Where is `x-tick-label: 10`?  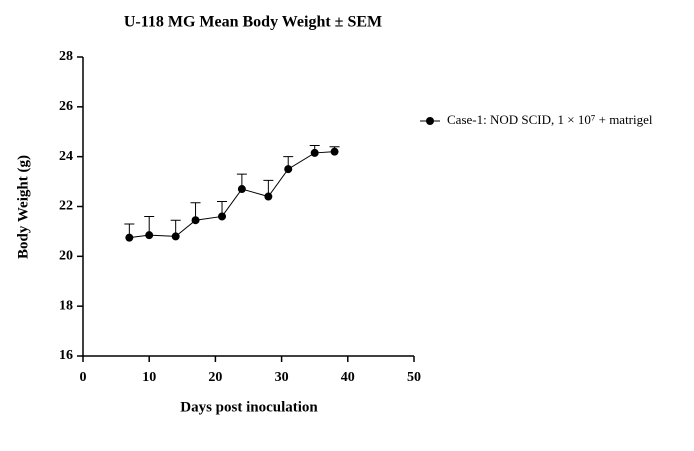
x-tick-label: 10 is located at coordinates (149, 377).